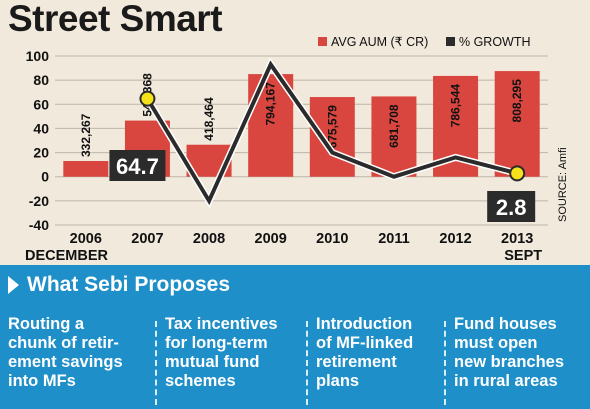 This screenshot has width=590, height=409. I want to click on proposal-line: Tax incentives, so click(221, 324).